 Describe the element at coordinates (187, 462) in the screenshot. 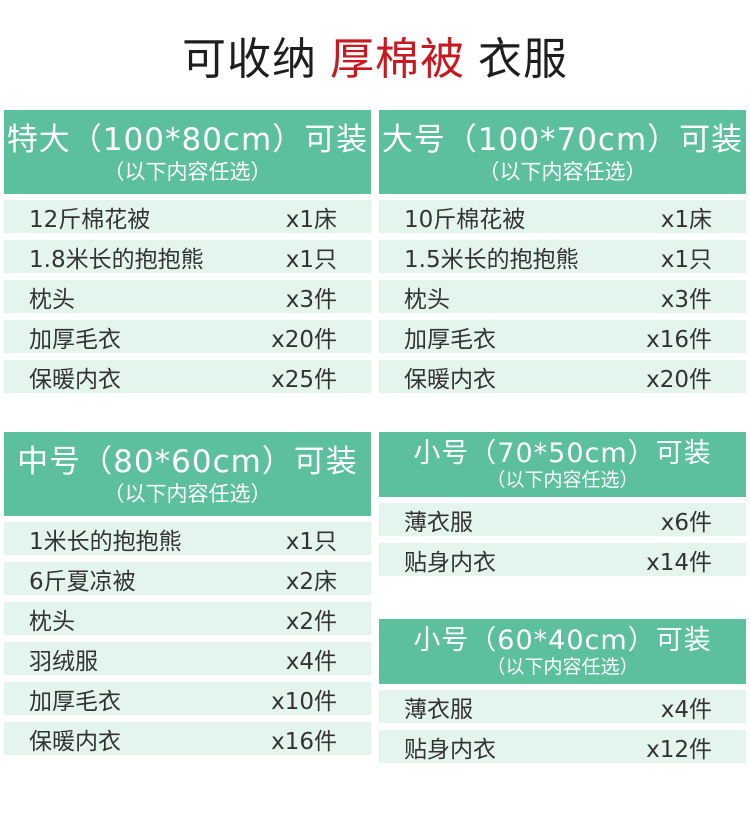

I see `table-title: 中号（80*60cm）可装` at that location.